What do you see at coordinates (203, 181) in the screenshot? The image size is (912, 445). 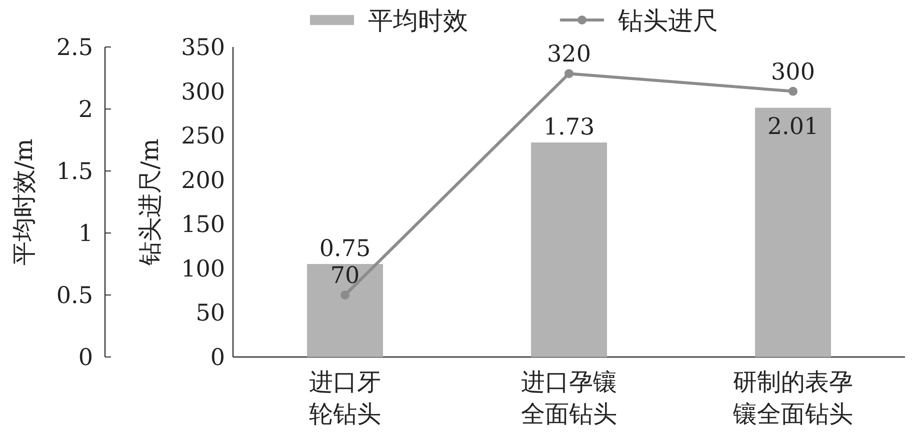 I see `y-tick-label: 200` at bounding box center [203, 181].